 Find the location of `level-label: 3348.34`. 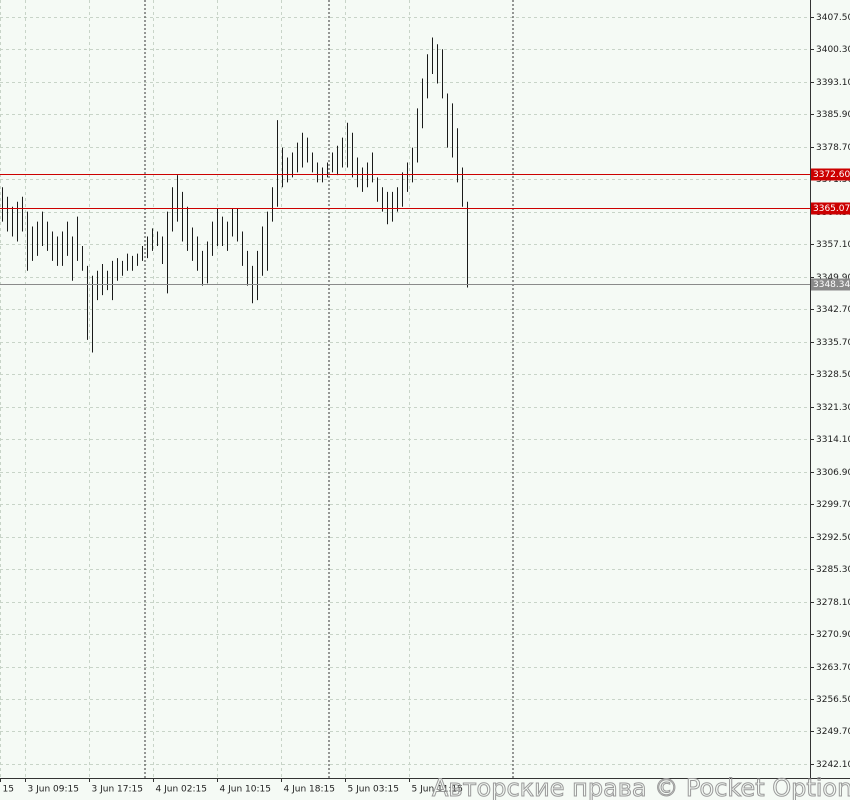

level-label: 3348.34 is located at coordinates (831, 285).